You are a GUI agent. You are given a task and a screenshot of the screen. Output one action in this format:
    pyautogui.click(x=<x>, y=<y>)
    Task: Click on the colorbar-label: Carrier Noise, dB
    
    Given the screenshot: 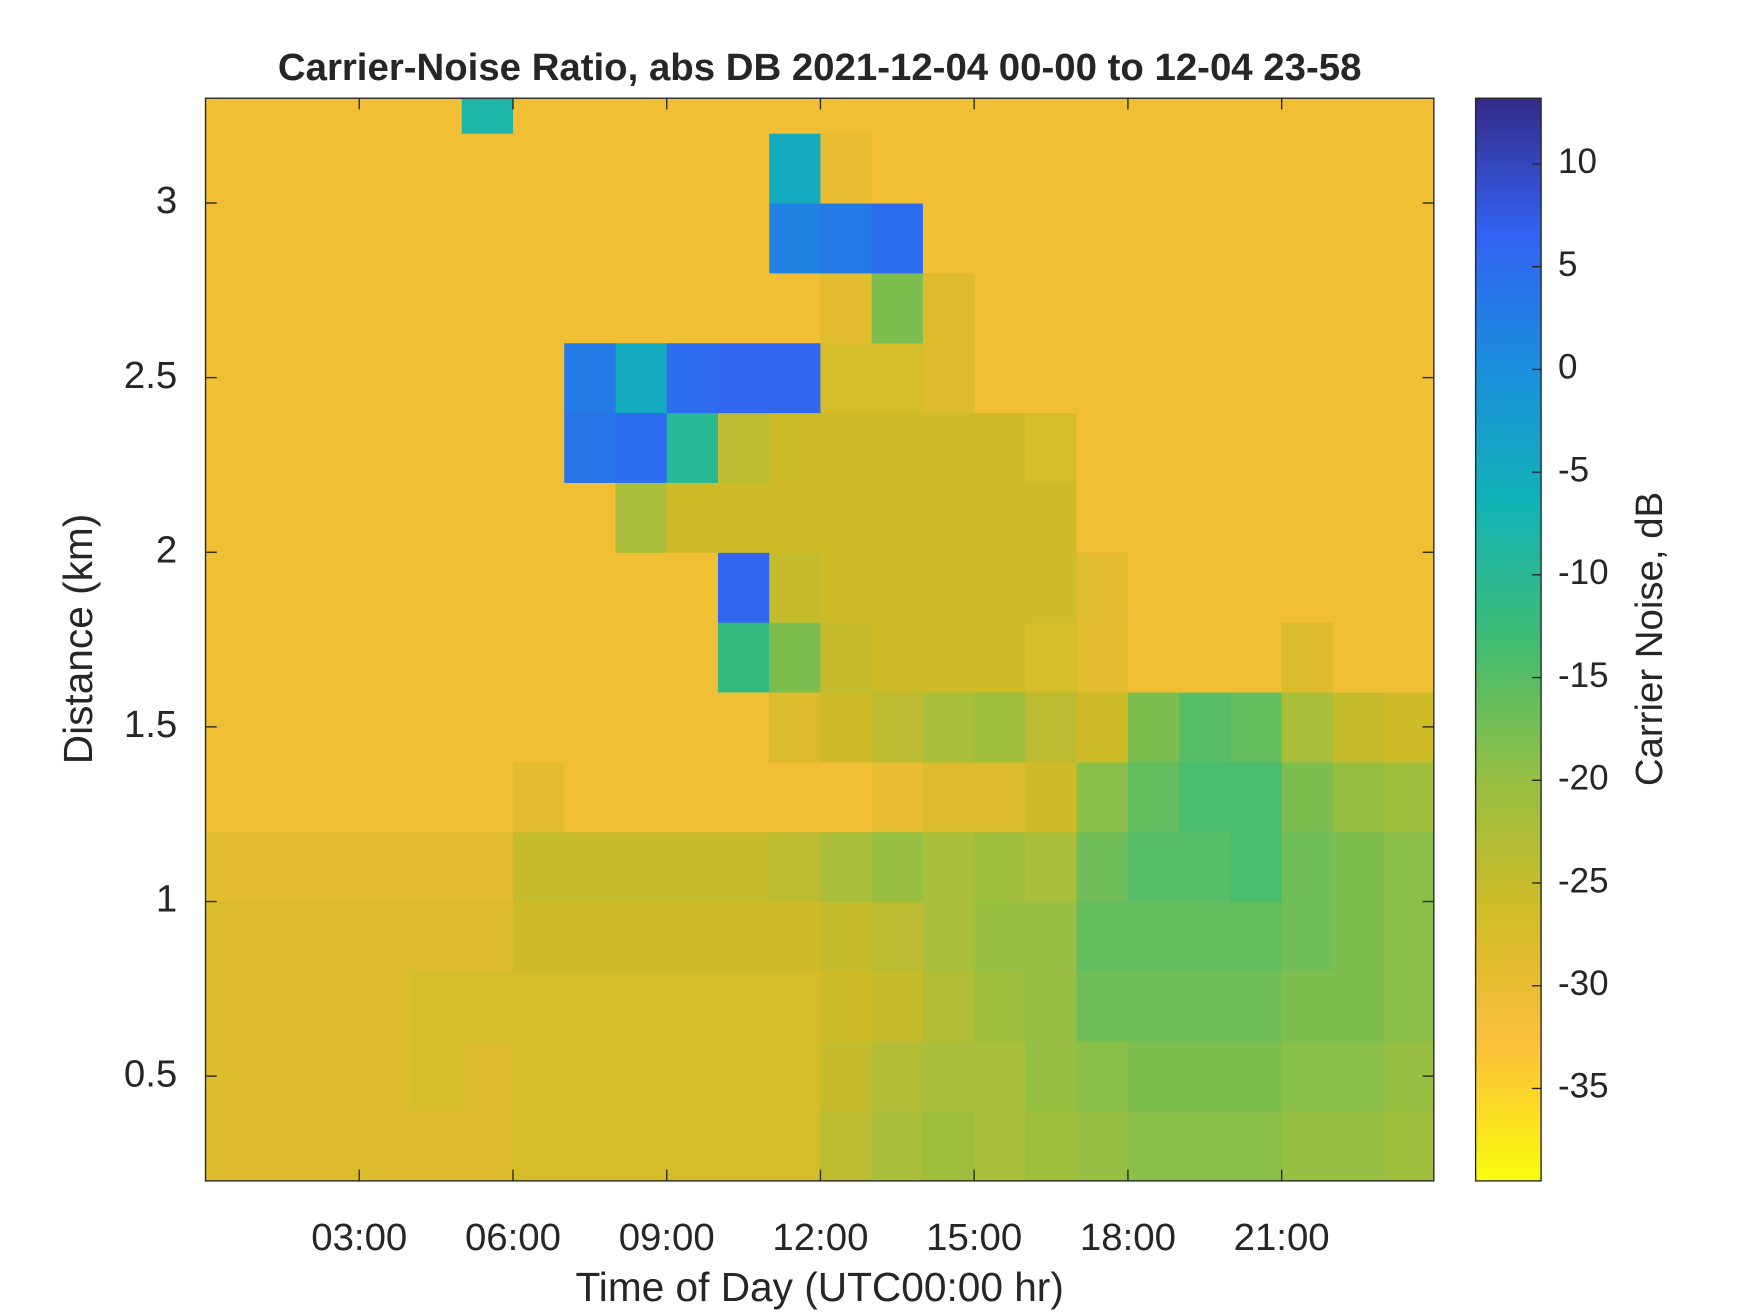 What is the action you would take?
    pyautogui.click(x=1649, y=639)
    